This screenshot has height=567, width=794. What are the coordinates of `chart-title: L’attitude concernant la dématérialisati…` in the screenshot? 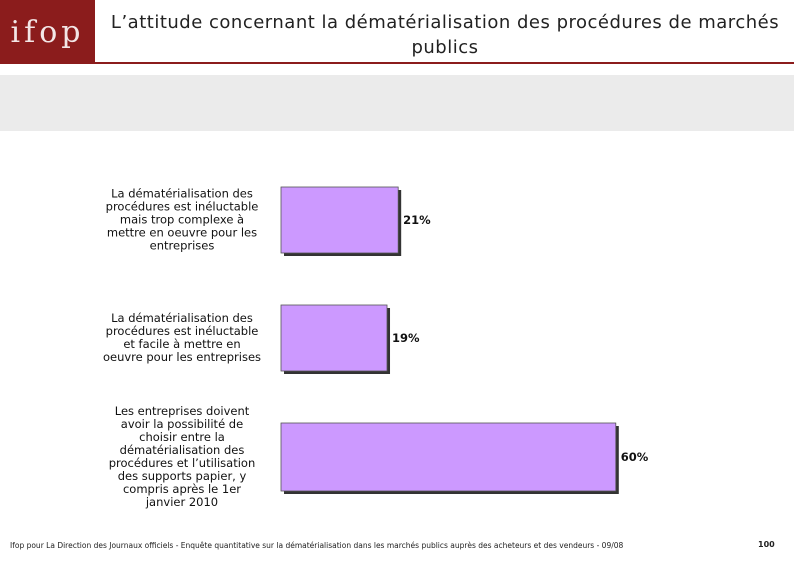 It's located at (445, 35).